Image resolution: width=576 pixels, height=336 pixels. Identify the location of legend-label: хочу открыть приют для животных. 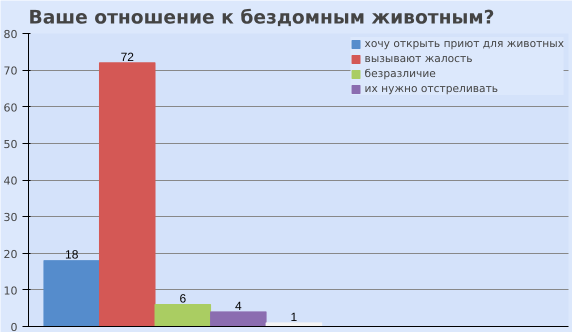
(464, 43).